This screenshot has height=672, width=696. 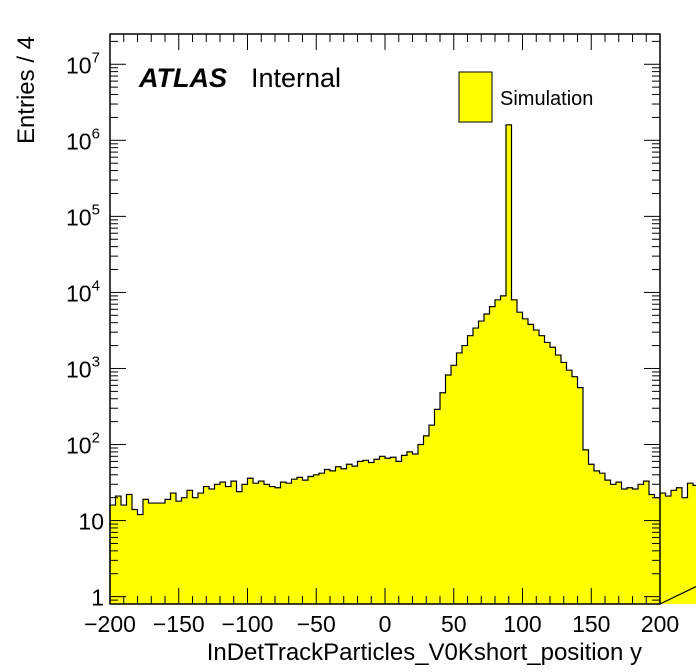 I want to click on x-tick-label: −150, so click(x=179, y=624).